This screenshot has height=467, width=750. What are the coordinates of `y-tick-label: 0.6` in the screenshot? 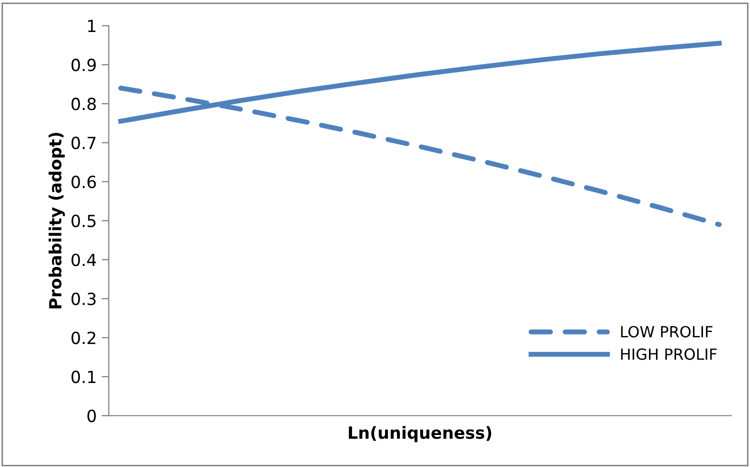 It's located at (84, 182).